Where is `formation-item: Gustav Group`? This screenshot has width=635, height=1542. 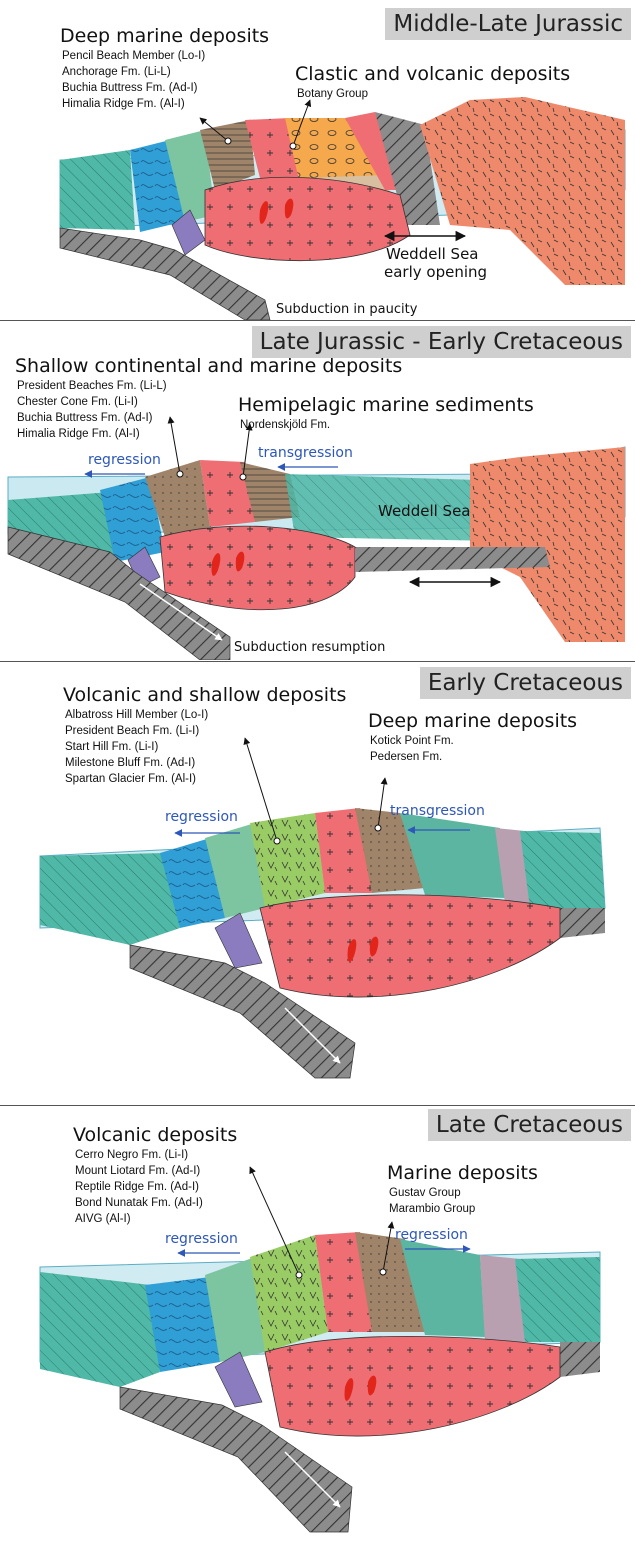 formation-item: Gustav Group is located at coordinates (425, 1193).